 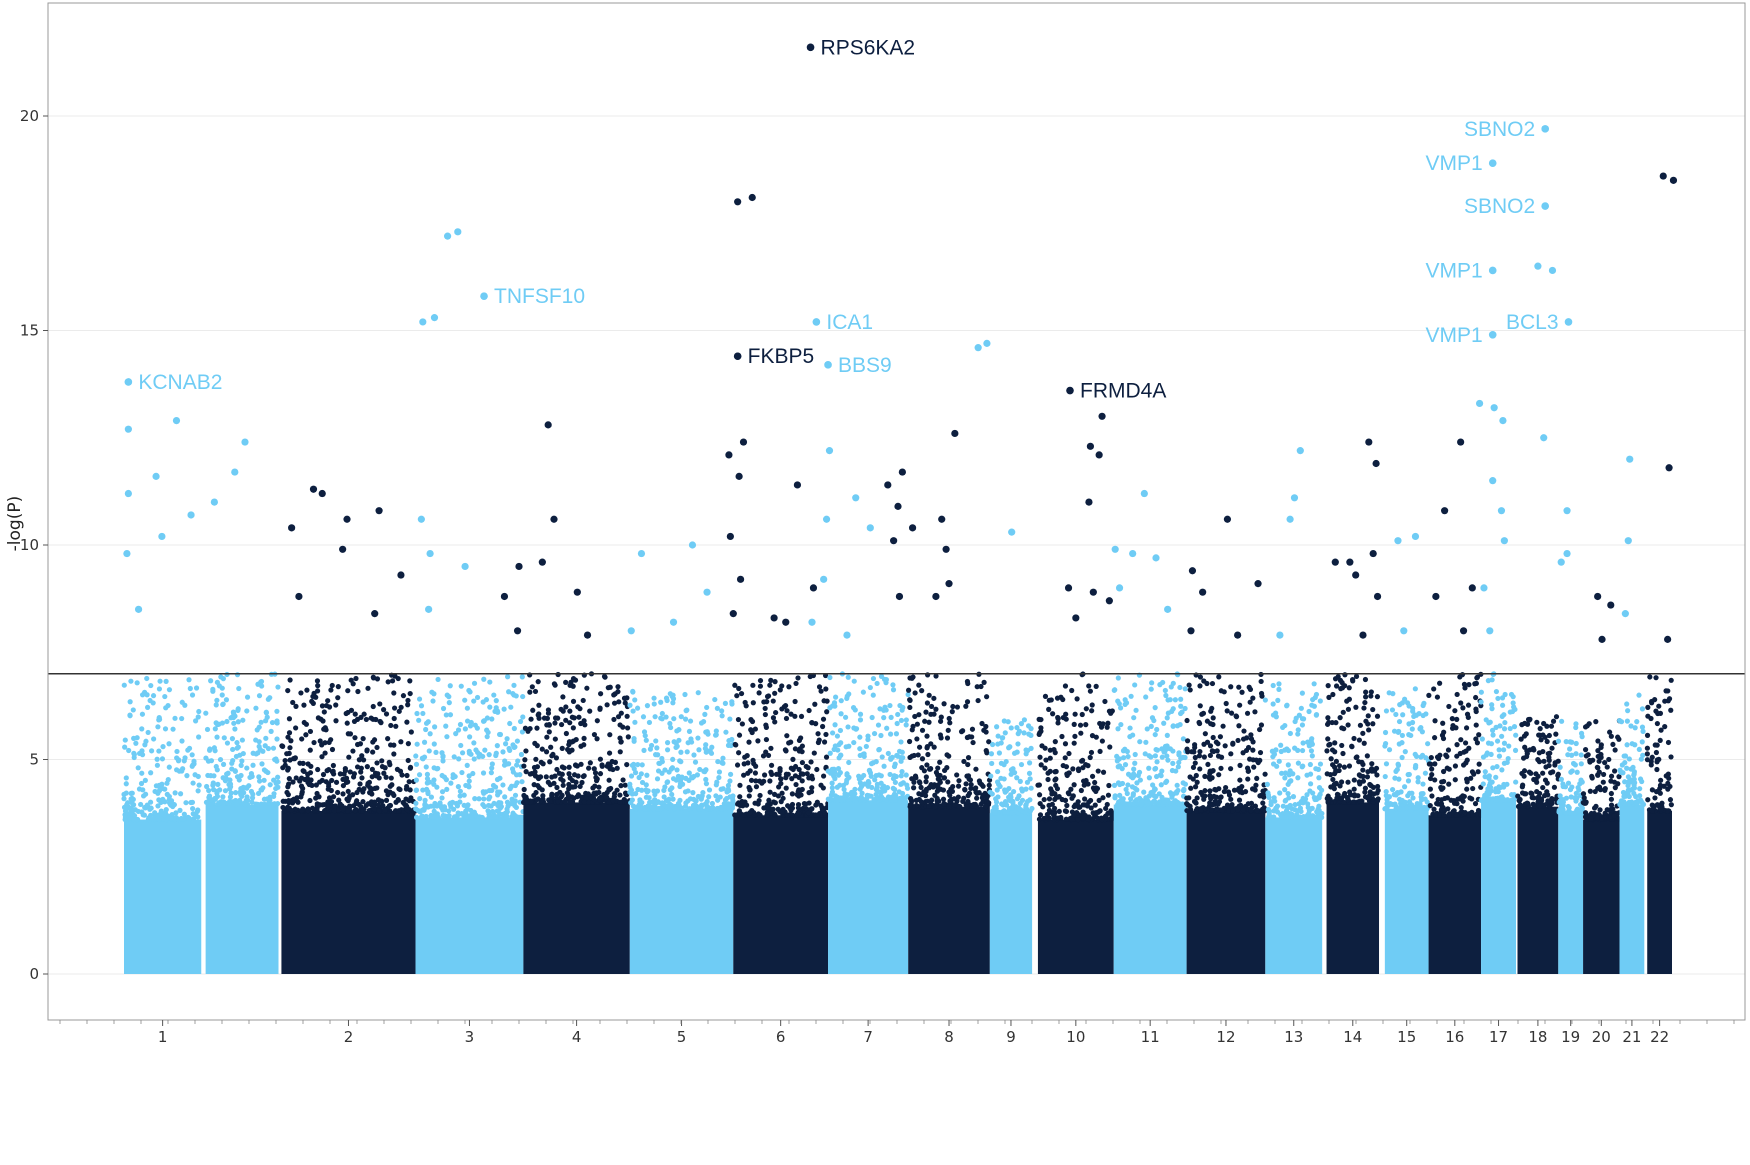 I want to click on chromosome-scatter, so click(x=1498, y=737).